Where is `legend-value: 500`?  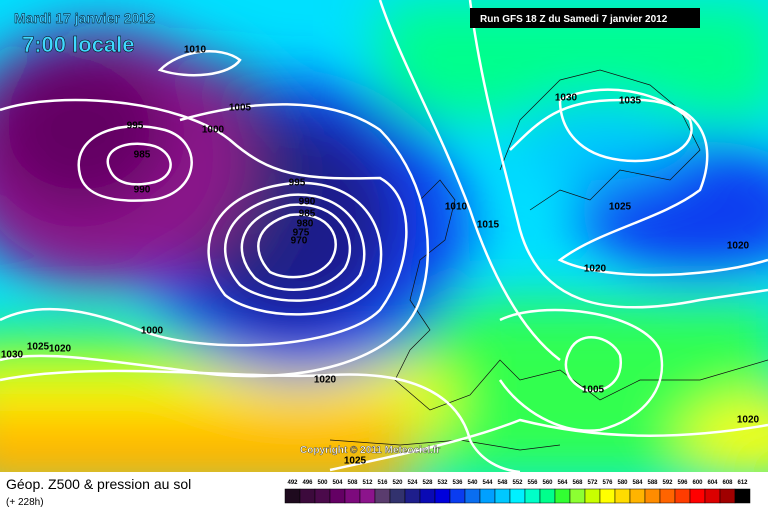 legend-value: 500 is located at coordinates (322, 483).